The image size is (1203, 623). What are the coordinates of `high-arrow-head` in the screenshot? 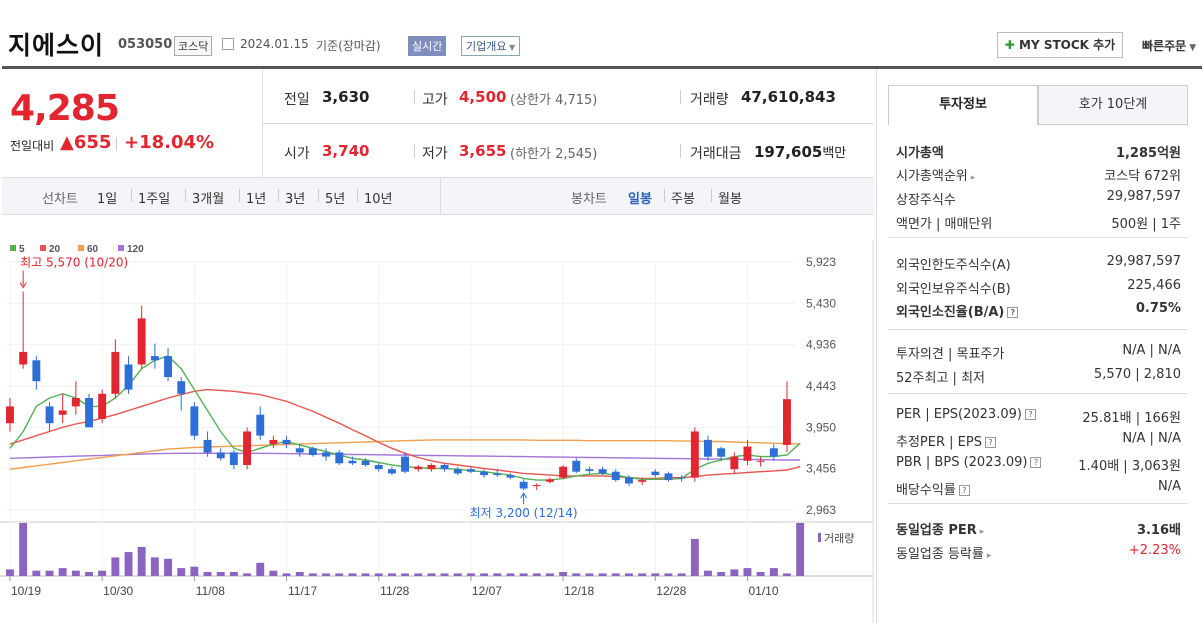 It's located at (23, 285).